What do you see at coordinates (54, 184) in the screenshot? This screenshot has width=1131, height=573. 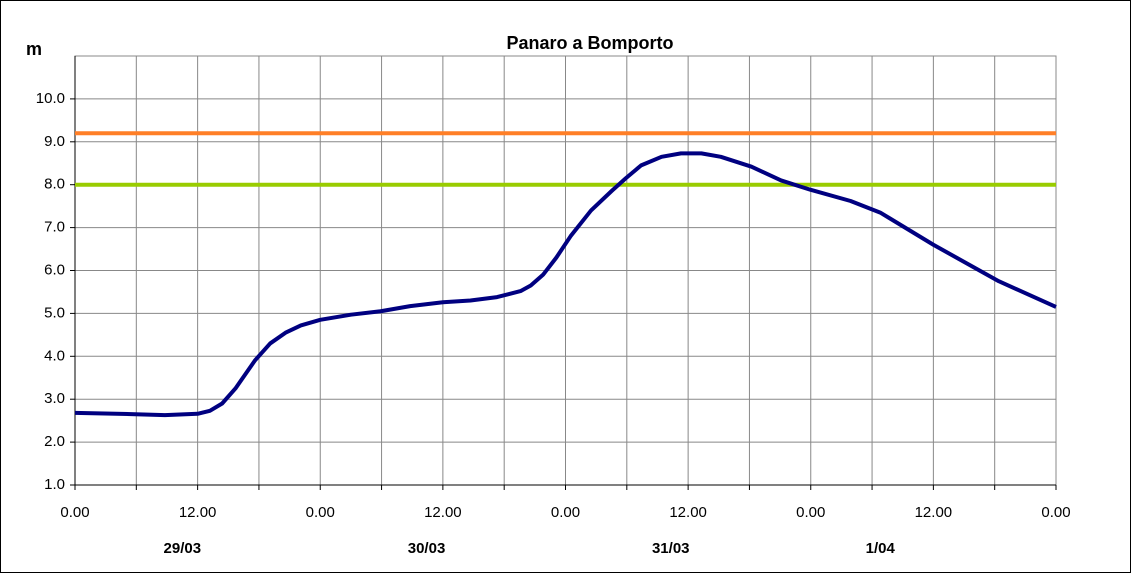 I see `y-tick-label: 8.0` at bounding box center [54, 184].